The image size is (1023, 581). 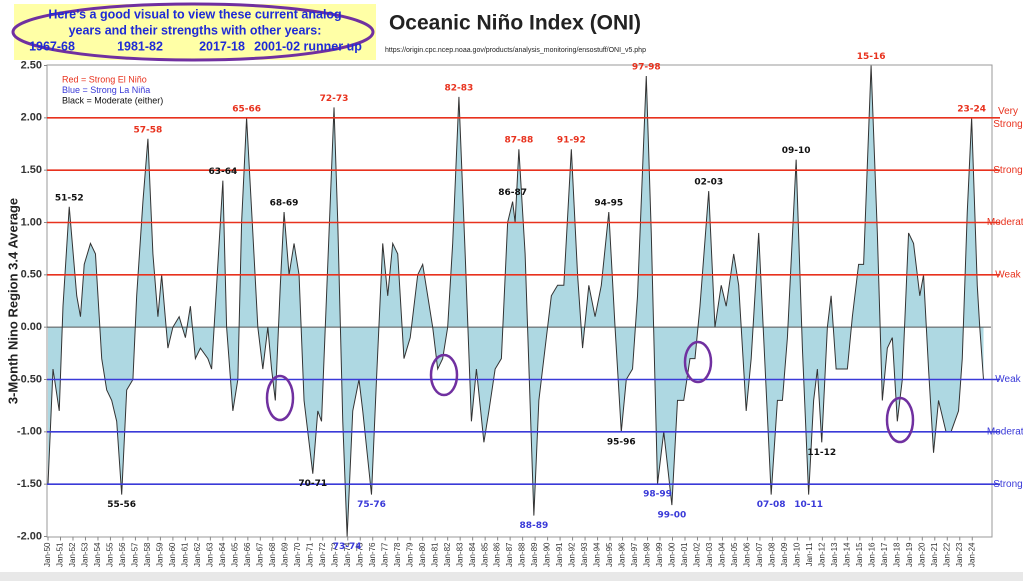 What do you see at coordinates (334, 554) in the screenshot?
I see `x-tick-label: Jan-73` at bounding box center [334, 554].